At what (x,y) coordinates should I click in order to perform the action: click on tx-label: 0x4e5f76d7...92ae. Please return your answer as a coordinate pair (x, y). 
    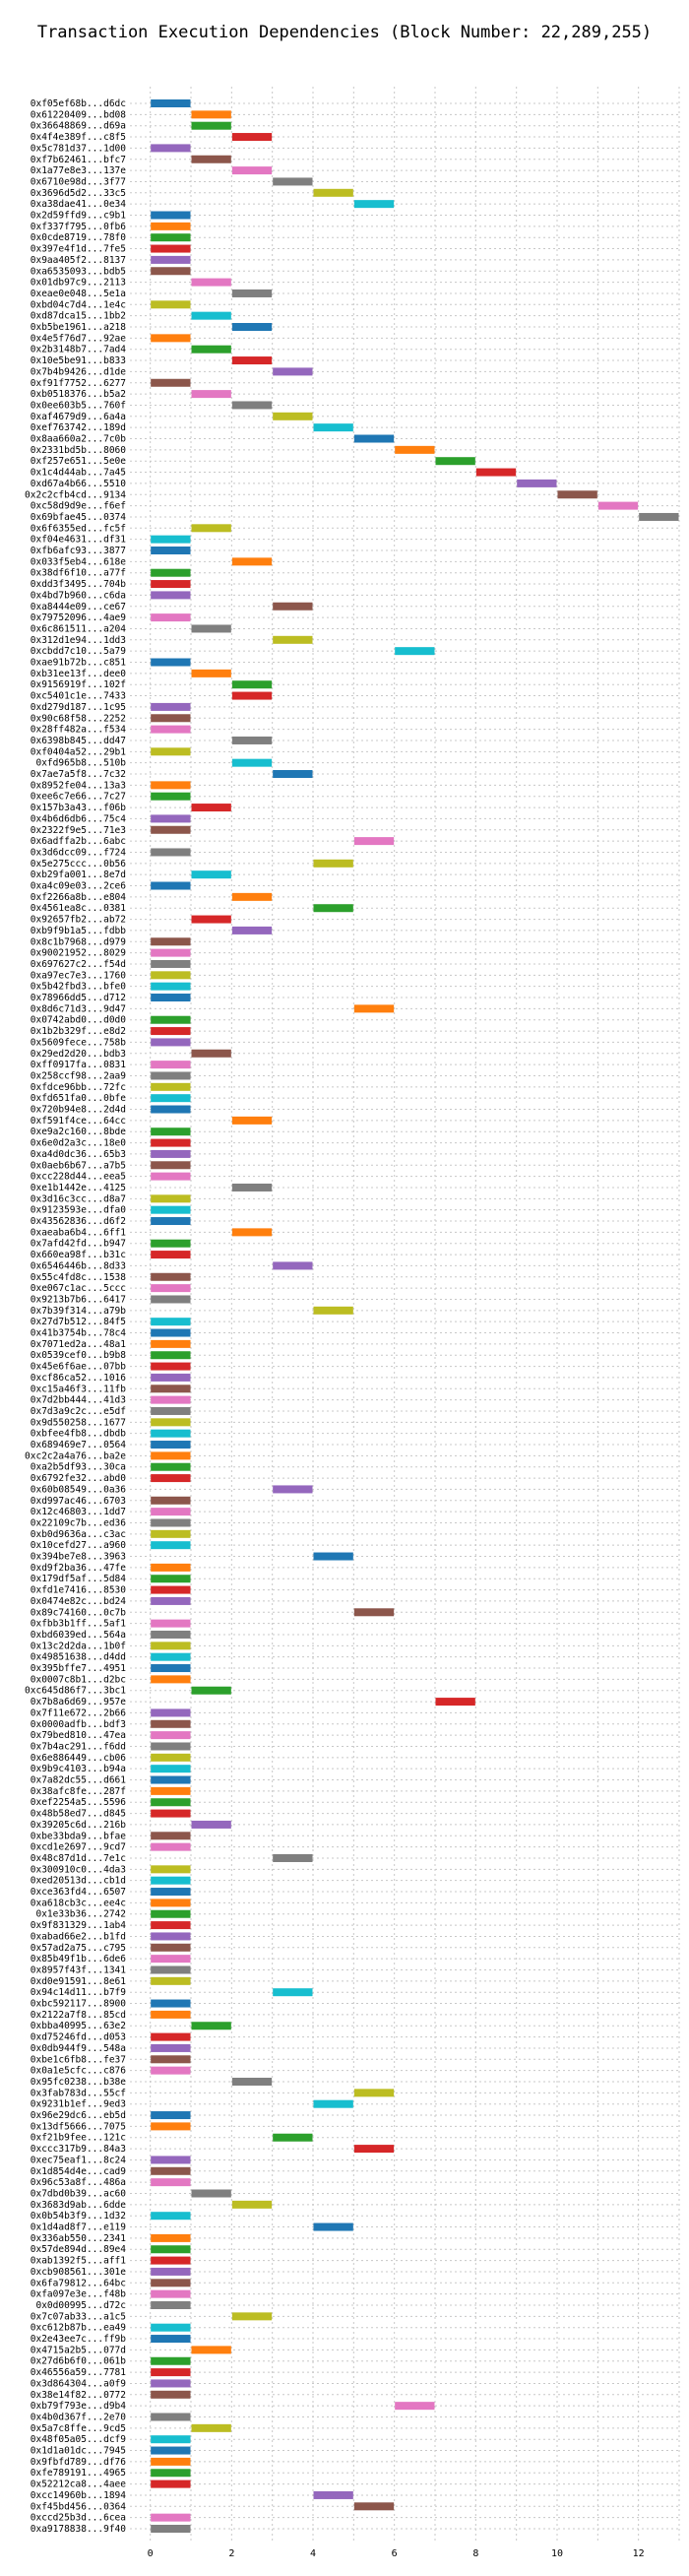
    Looking at the image, I should click on (79, 338).